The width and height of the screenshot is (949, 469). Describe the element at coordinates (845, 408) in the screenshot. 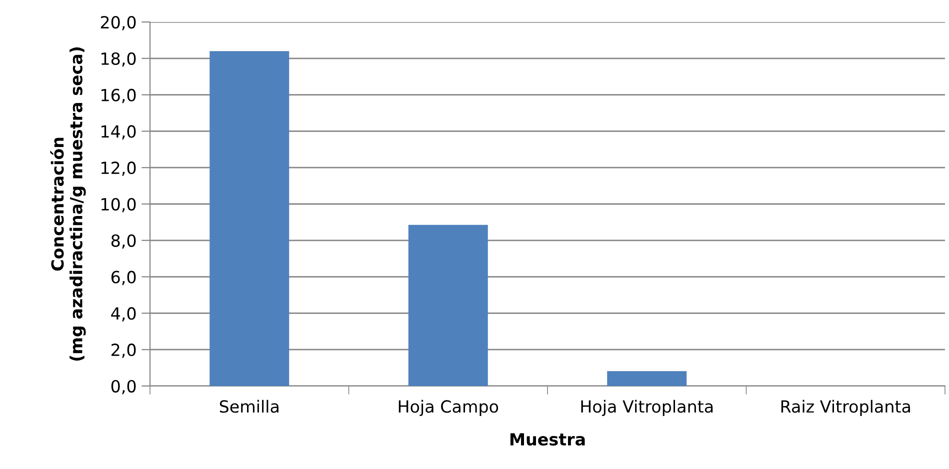

I see `x-tick-label: Raiz Vitroplanta` at that location.